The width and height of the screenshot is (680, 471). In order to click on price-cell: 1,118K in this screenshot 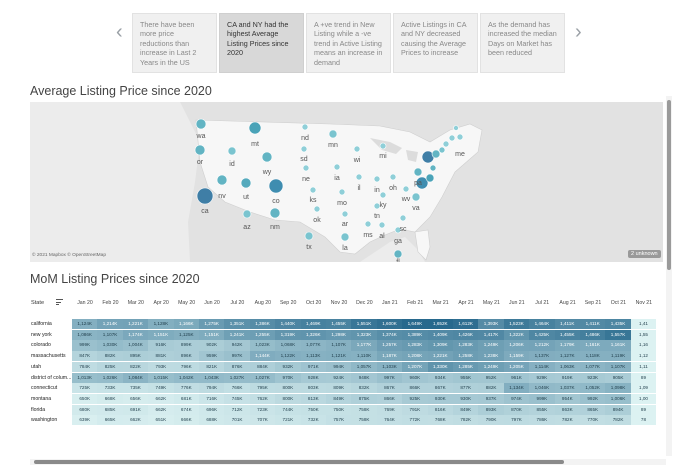, I will do `click(593, 356)`.